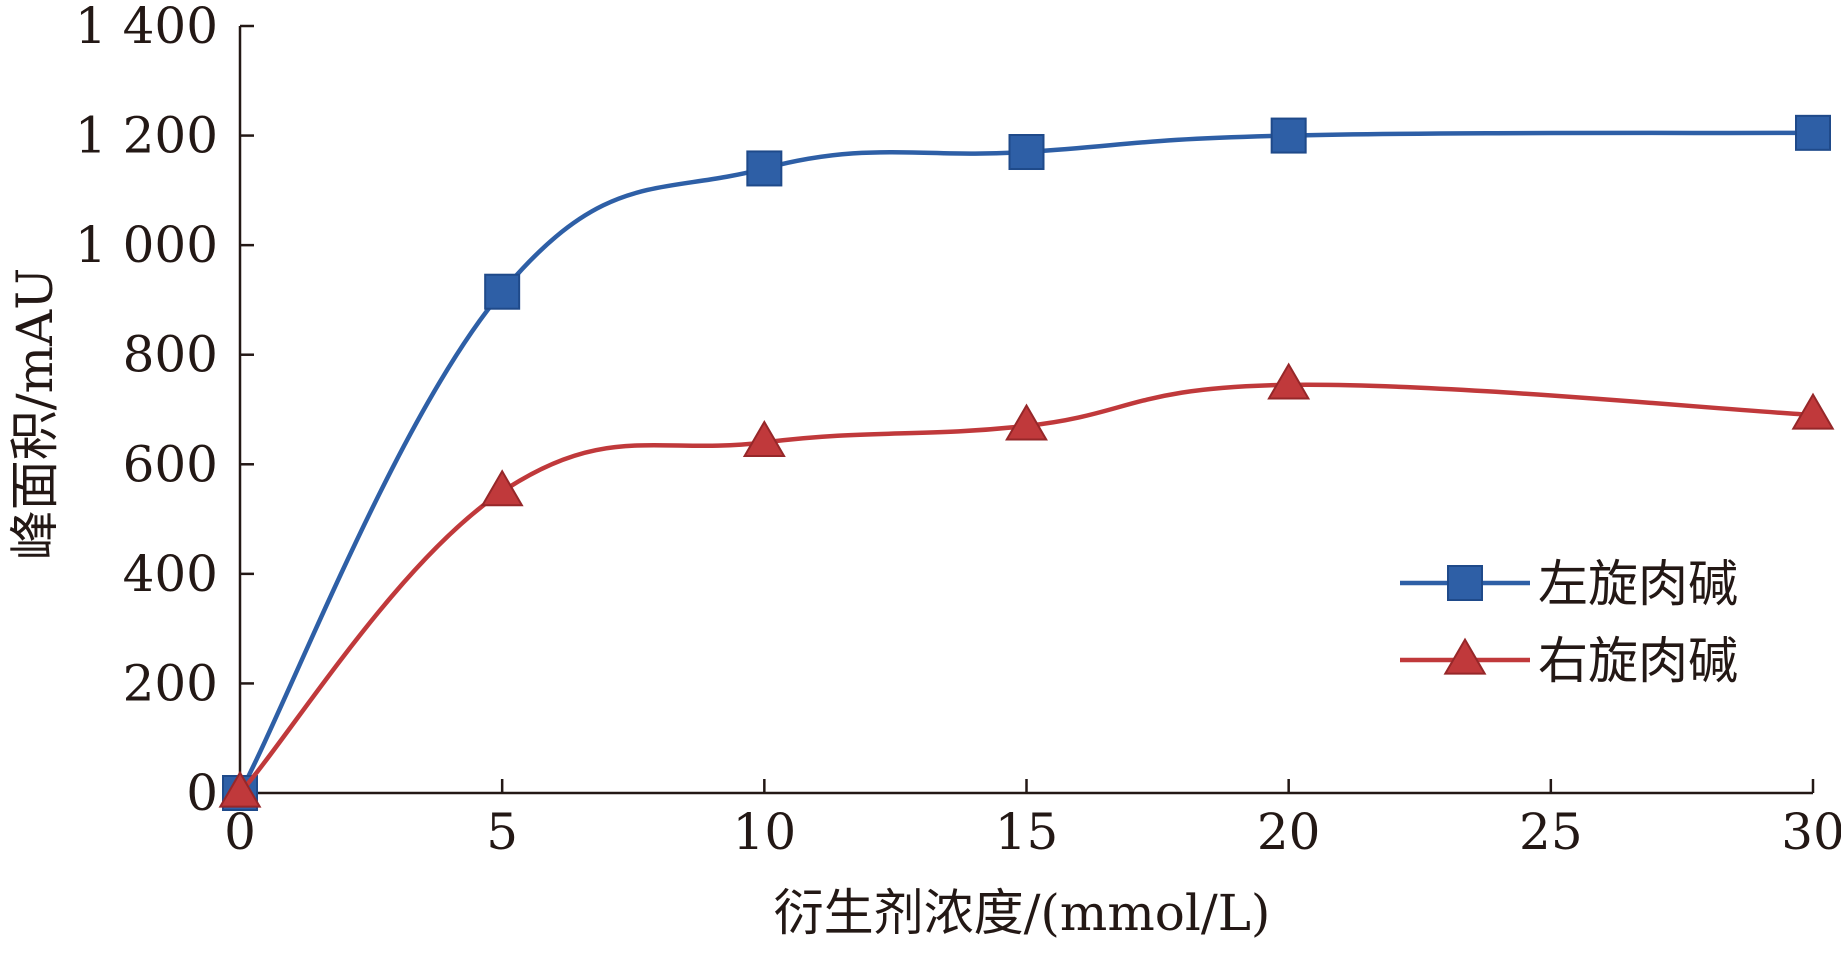 The height and width of the screenshot is (958, 1841). Describe the element at coordinates (1289, 832) in the screenshot. I see `x-tick-label: 20` at that location.